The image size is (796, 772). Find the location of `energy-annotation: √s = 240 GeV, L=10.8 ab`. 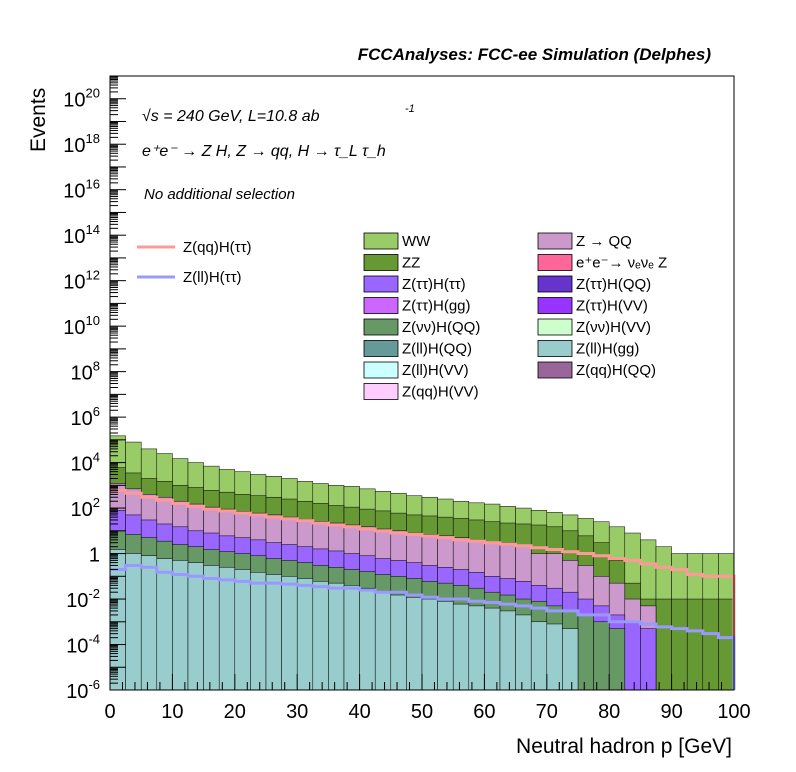

energy-annotation: √s = 240 GeV, L=10.8 ab is located at coordinates (231, 116).